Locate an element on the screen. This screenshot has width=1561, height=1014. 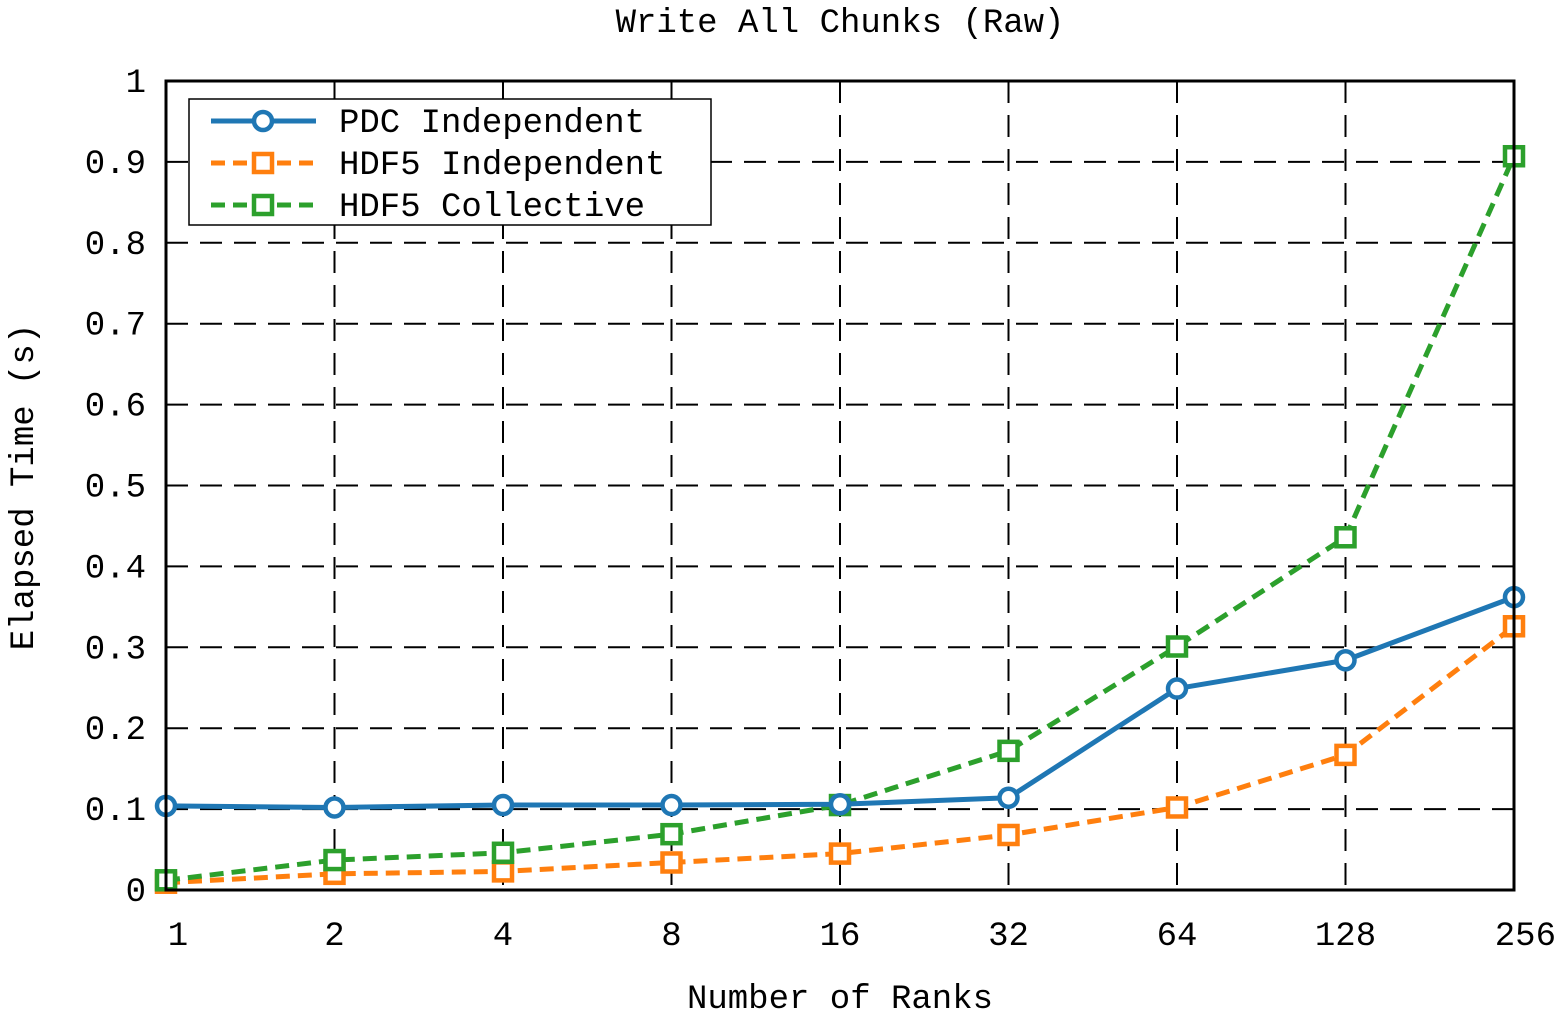
x-tick-label: 64 is located at coordinates (1177, 937).